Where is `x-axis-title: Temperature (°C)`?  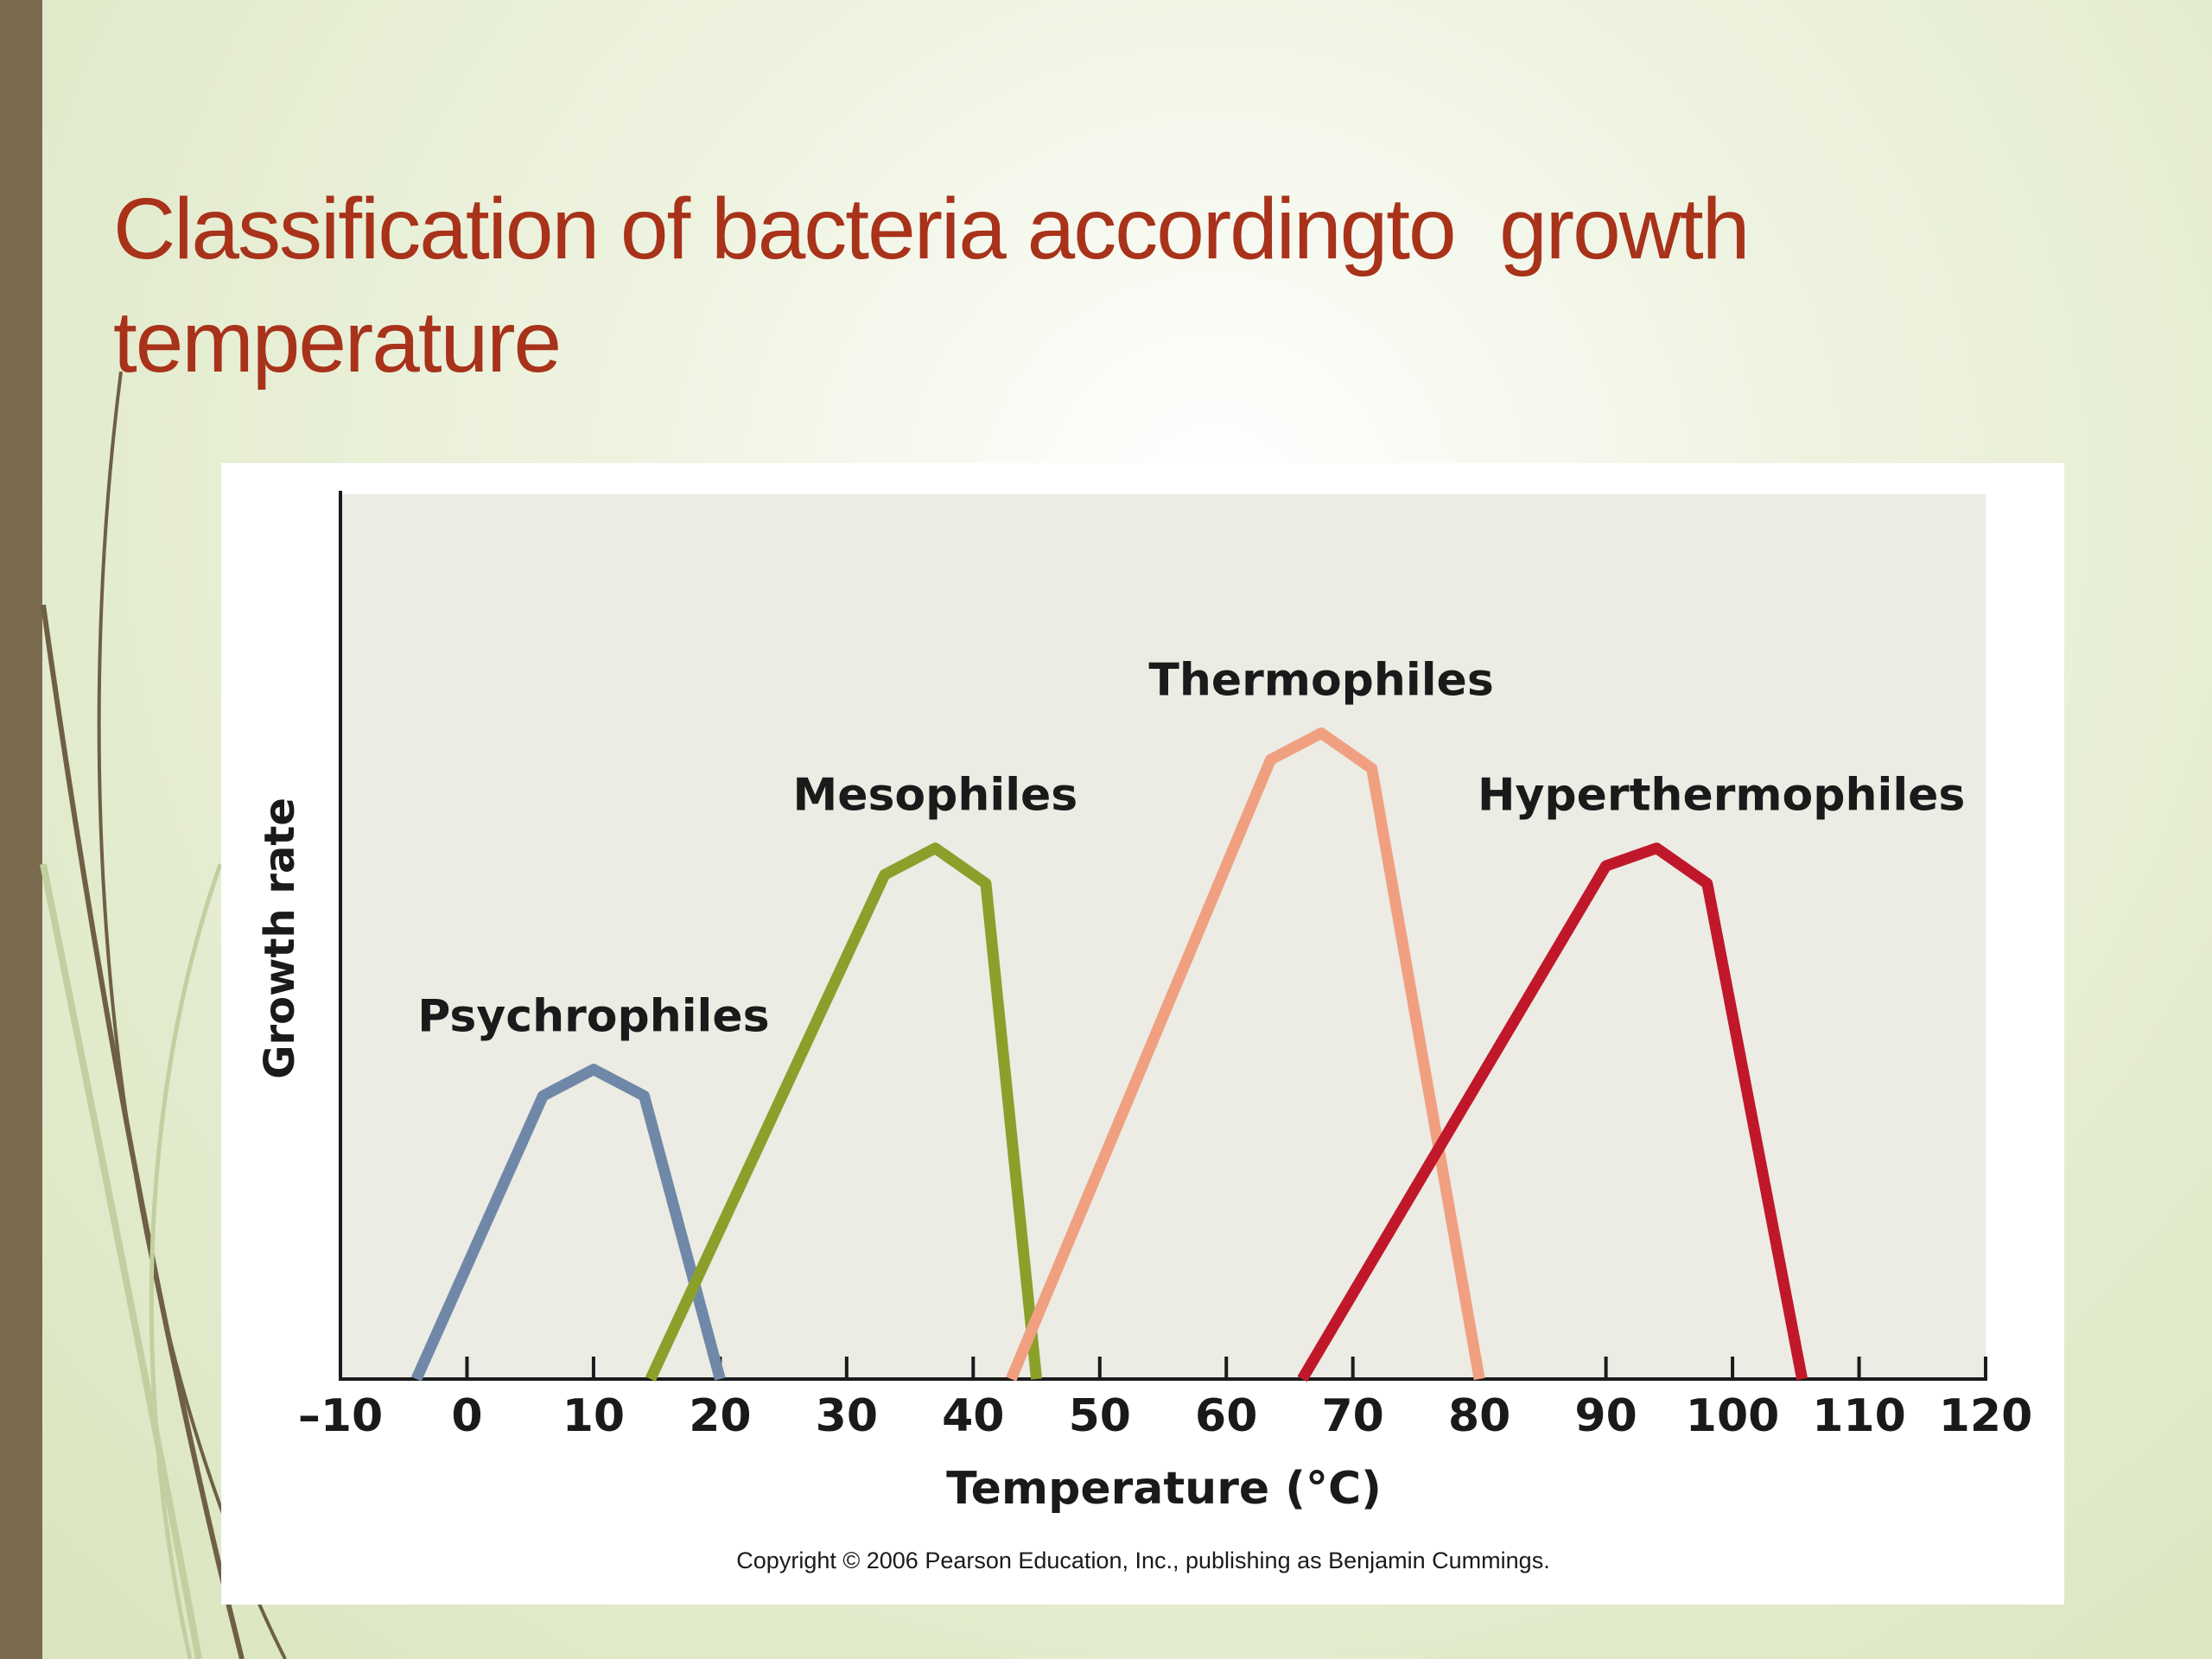
x-axis-title: Temperature (°C) is located at coordinates (1164, 1489).